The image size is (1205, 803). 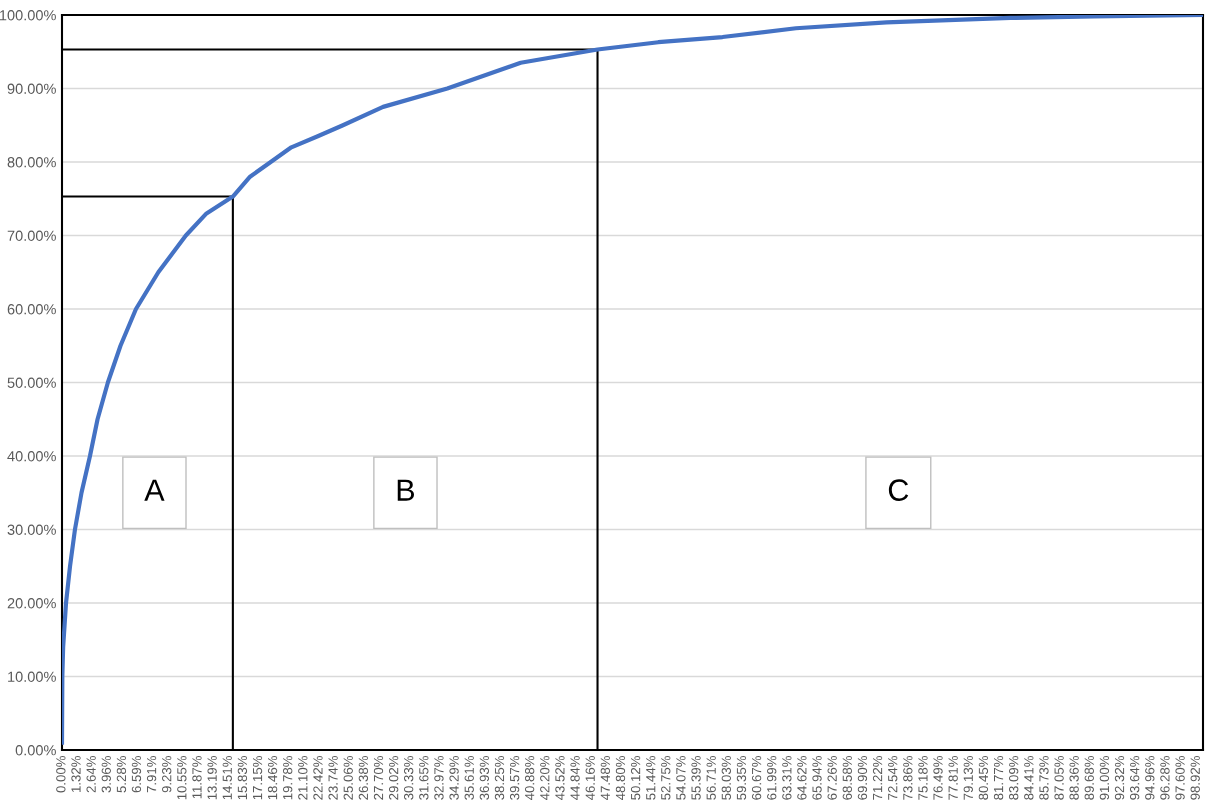 What do you see at coordinates (409, 778) in the screenshot?
I see `x-tick-label: 30.33%` at bounding box center [409, 778].